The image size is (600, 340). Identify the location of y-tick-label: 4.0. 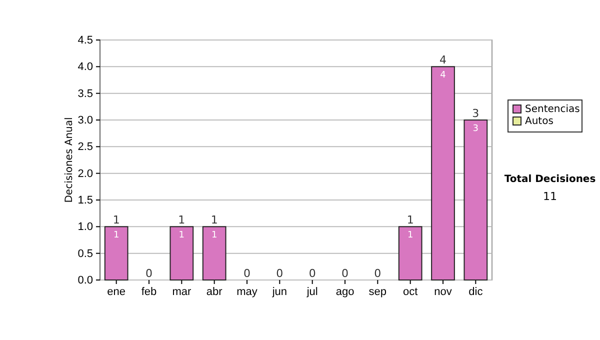
(85, 67).